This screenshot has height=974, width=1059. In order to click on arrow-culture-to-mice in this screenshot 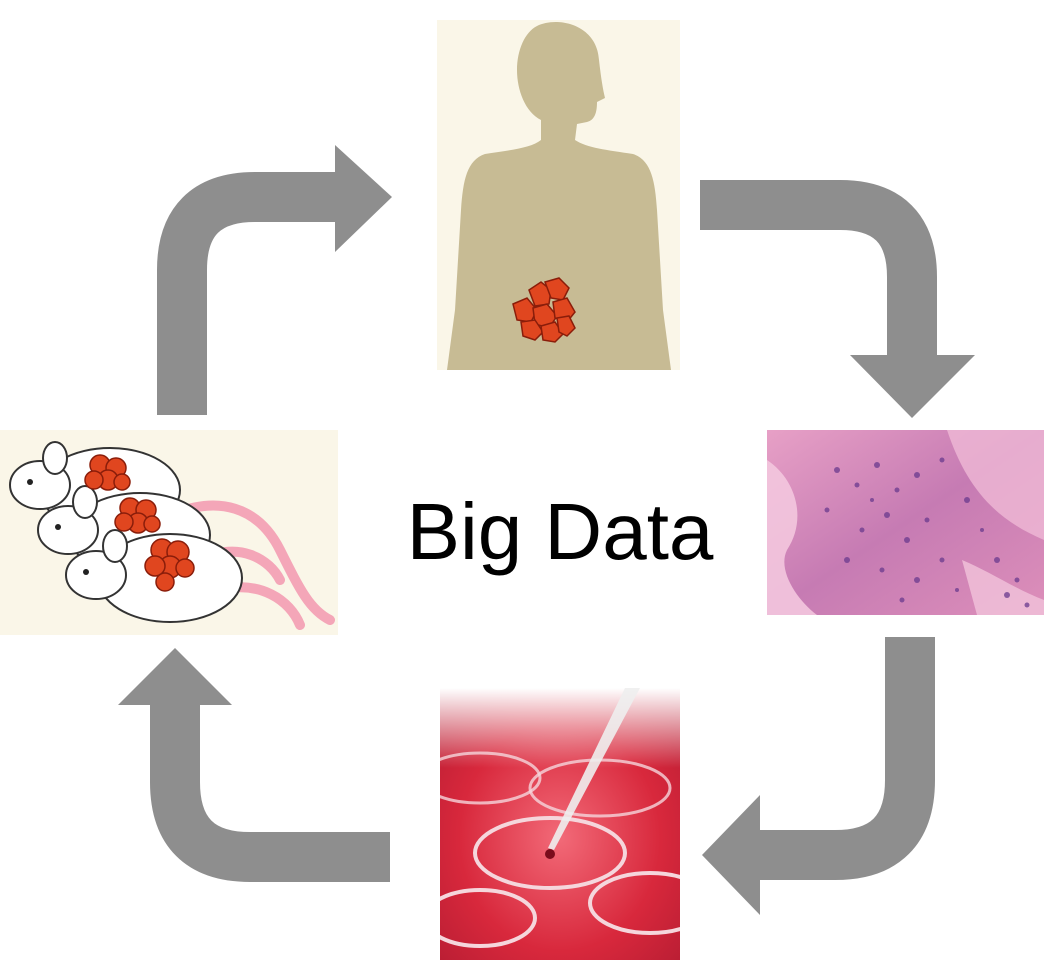, I will do `click(270, 793)`.